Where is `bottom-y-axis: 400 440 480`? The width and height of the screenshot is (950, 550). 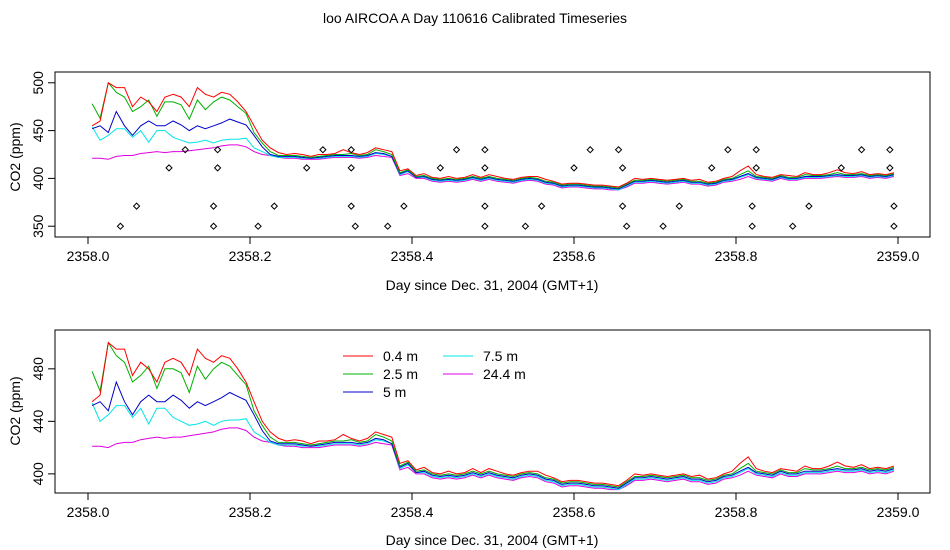
bottom-y-axis: 400 440 480 is located at coordinates (42, 421).